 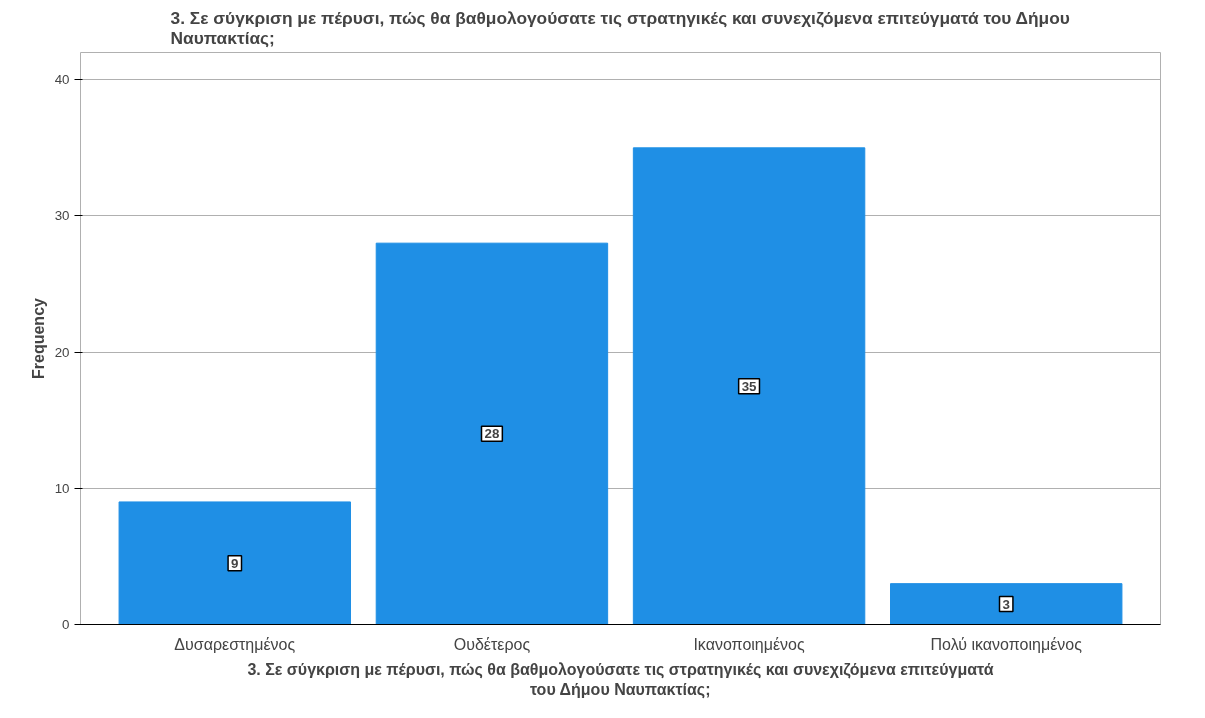 I want to click on data-label: 9, so click(x=235, y=563).